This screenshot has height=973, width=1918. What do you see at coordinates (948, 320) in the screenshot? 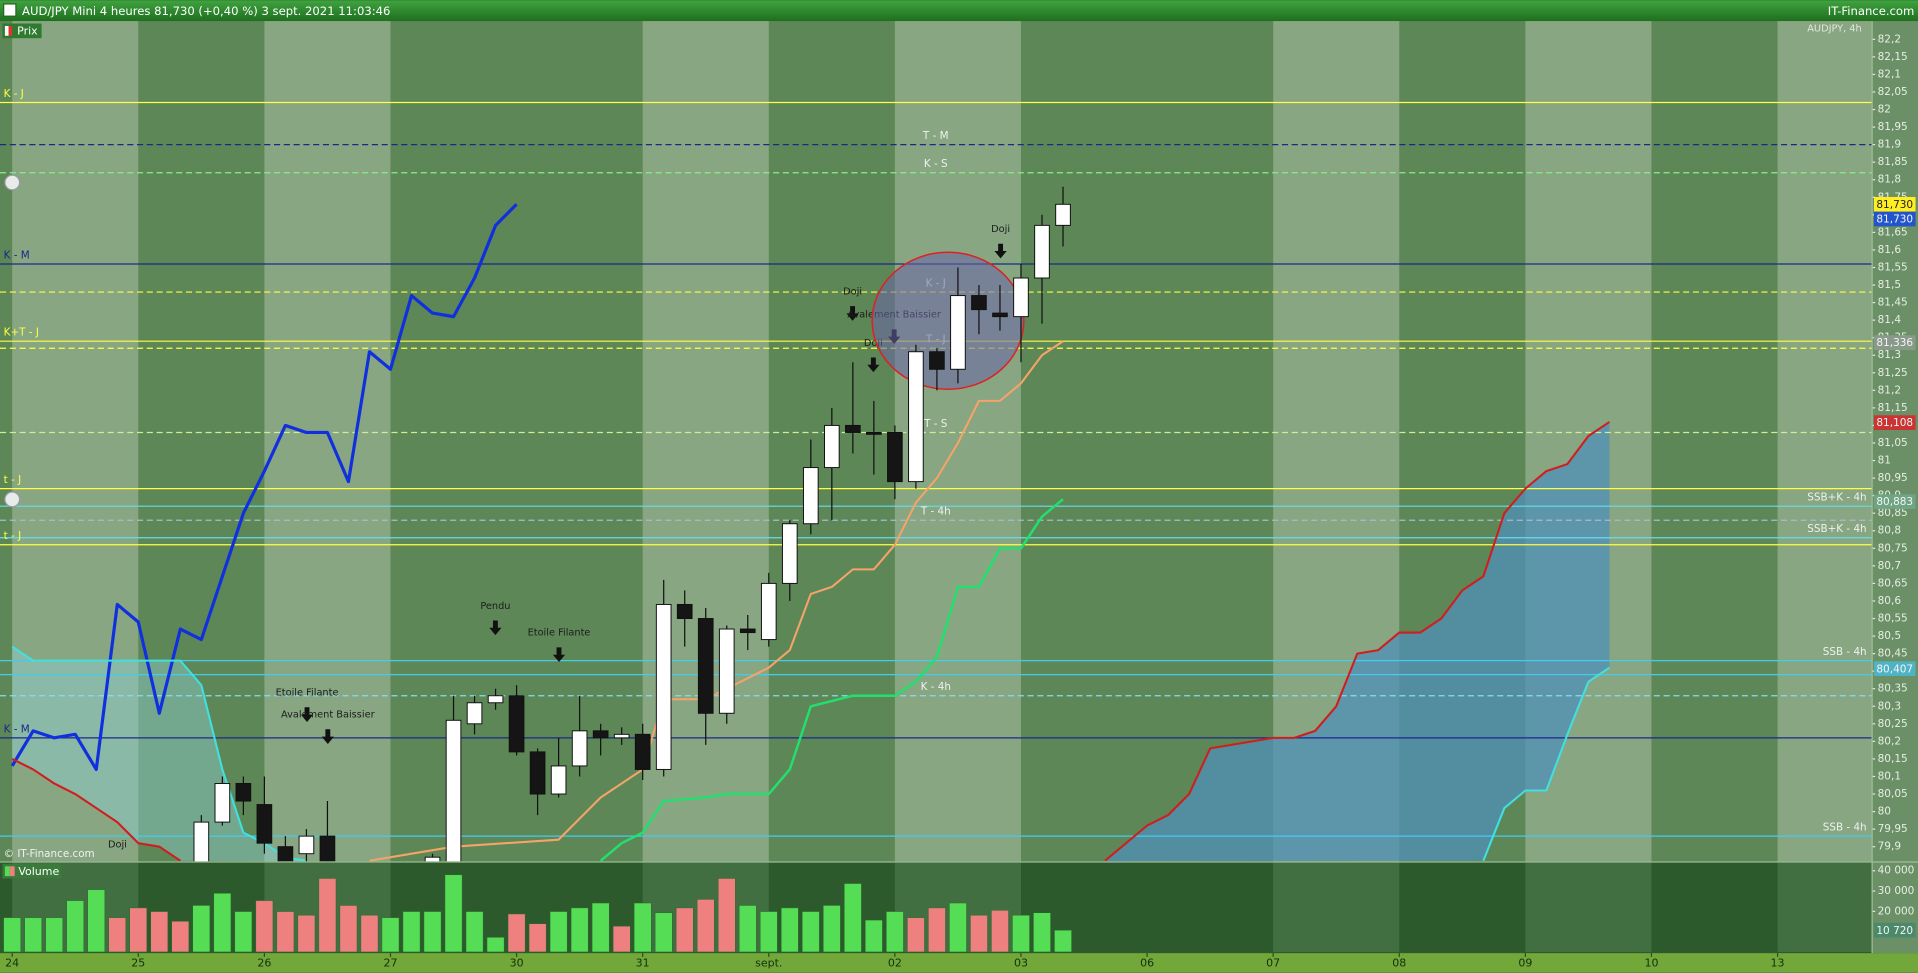
I see `highlight-circle` at bounding box center [948, 320].